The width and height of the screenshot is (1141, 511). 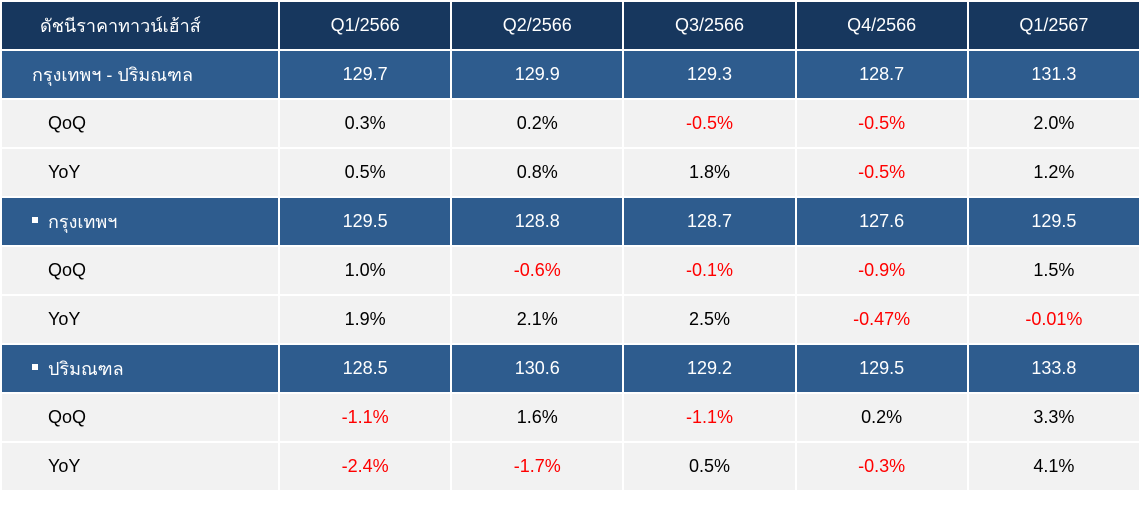 What do you see at coordinates (537, 319) in the screenshot?
I see `yoy-value: 2.1%` at bounding box center [537, 319].